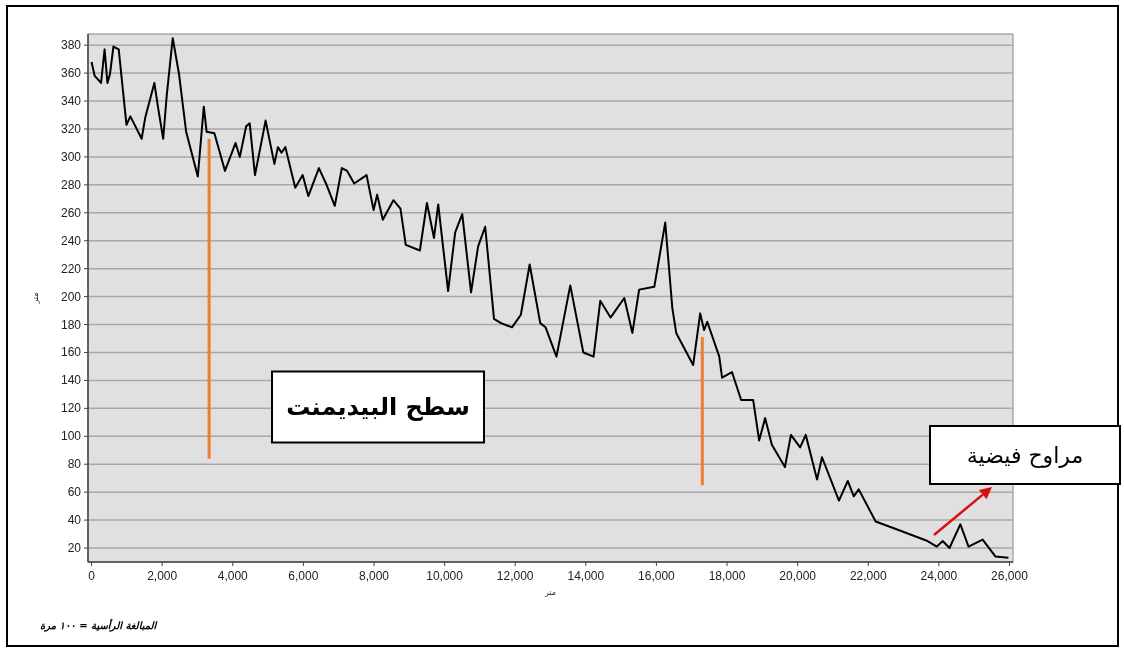 This screenshot has width=1124, height=652. I want to click on x-tick-label: 16,000, so click(657, 576).